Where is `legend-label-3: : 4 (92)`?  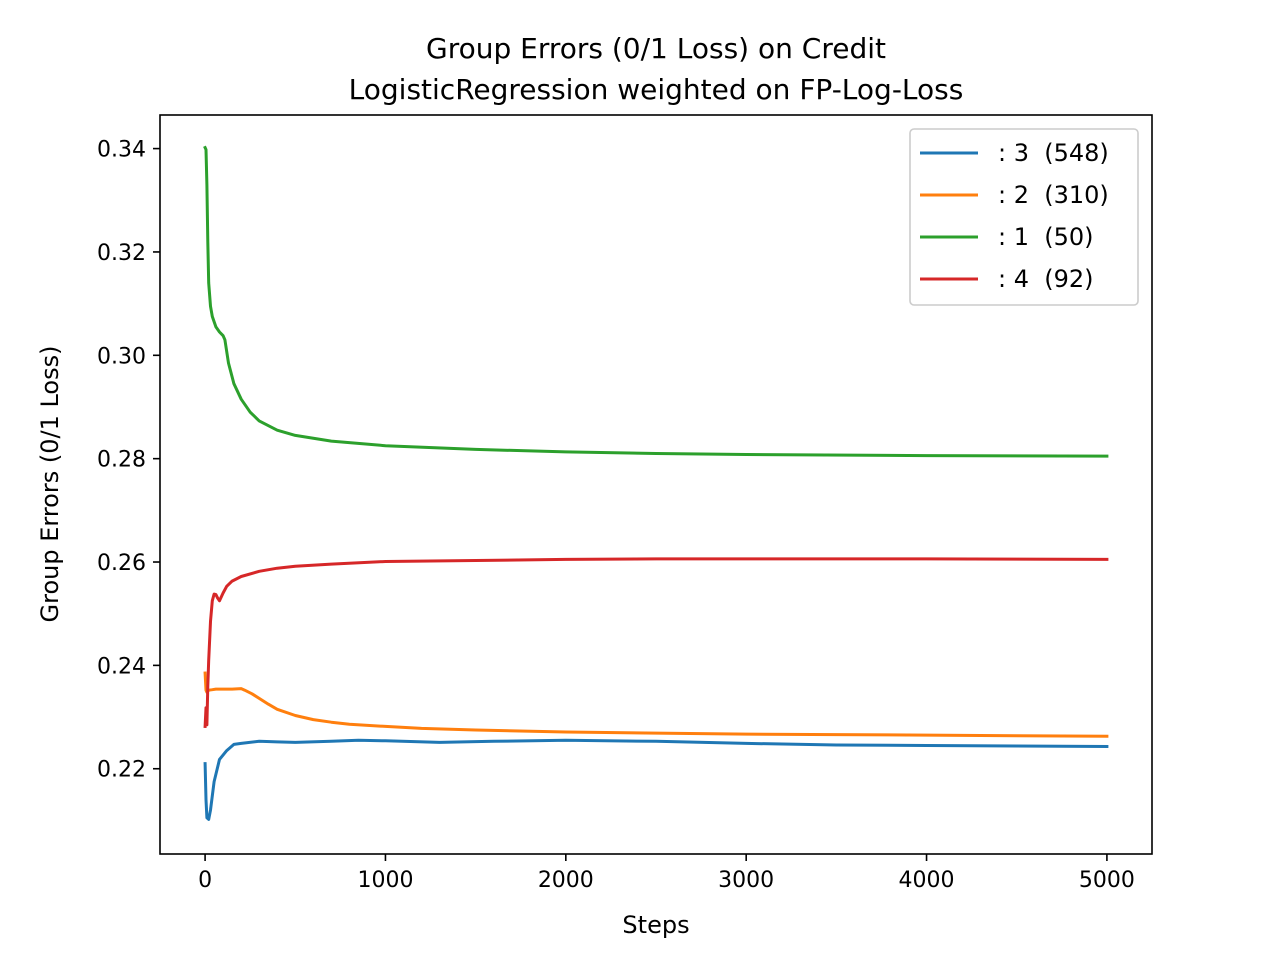
legend-label-3: : 4 (92) is located at coordinates (1046, 279).